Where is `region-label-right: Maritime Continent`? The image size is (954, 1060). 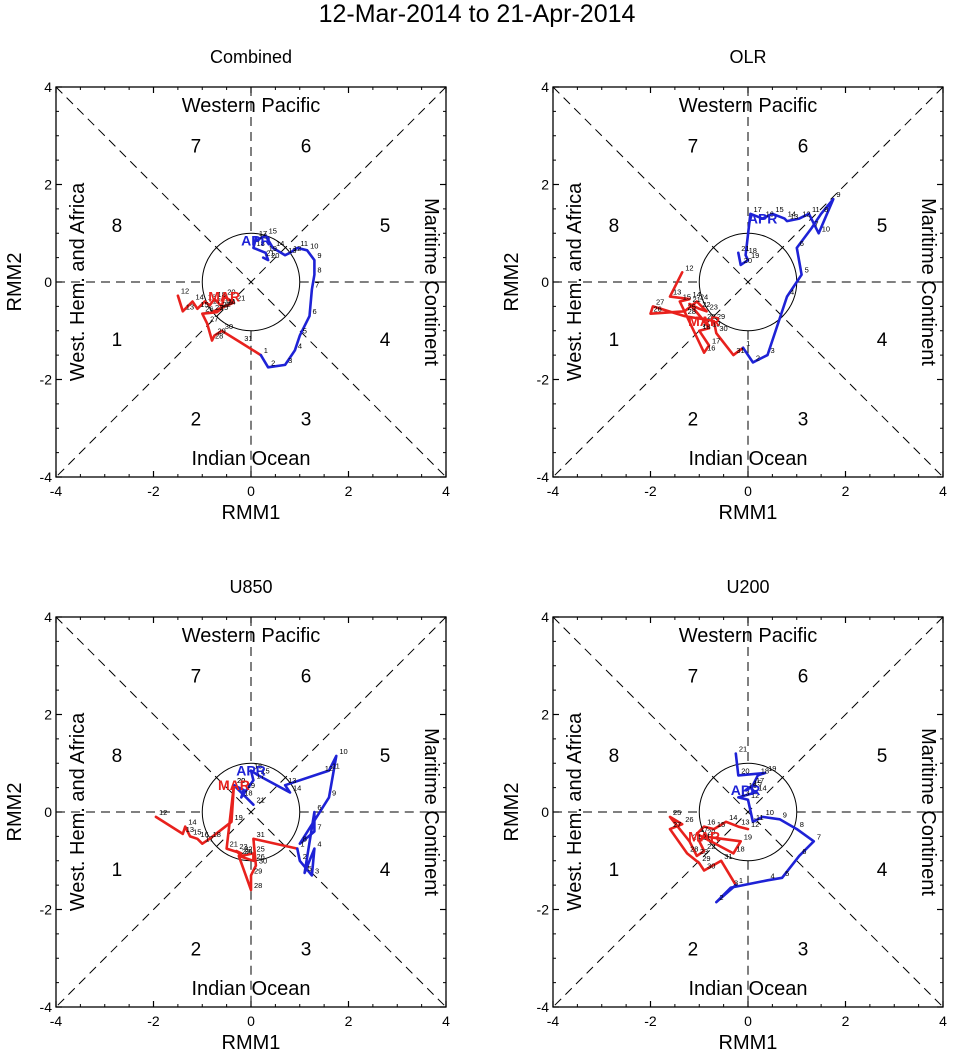 region-label-right: Maritime Continent is located at coordinates (431, 282).